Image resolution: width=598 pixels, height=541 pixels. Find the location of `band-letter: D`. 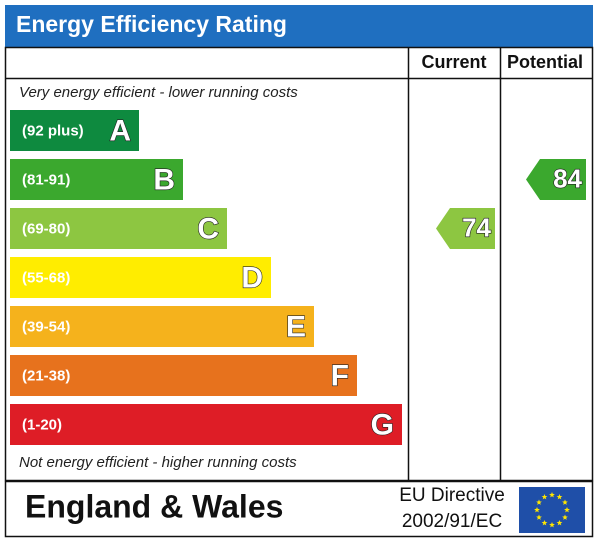

band-letter: D is located at coordinates (252, 277).